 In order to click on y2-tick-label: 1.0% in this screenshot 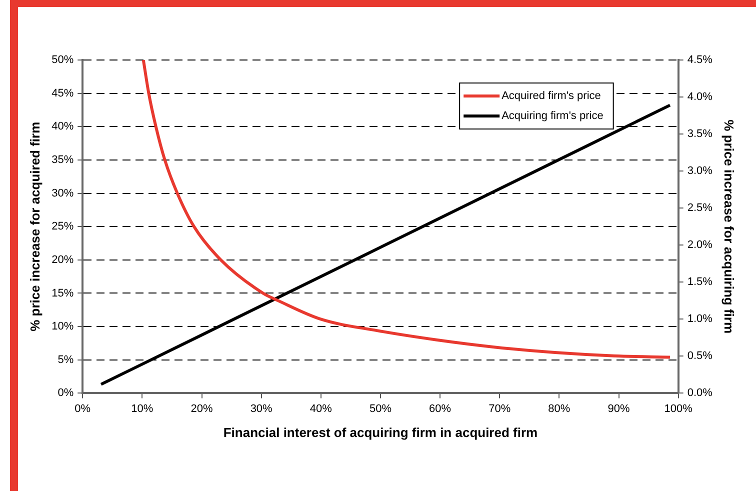, I will do `click(700, 319)`.